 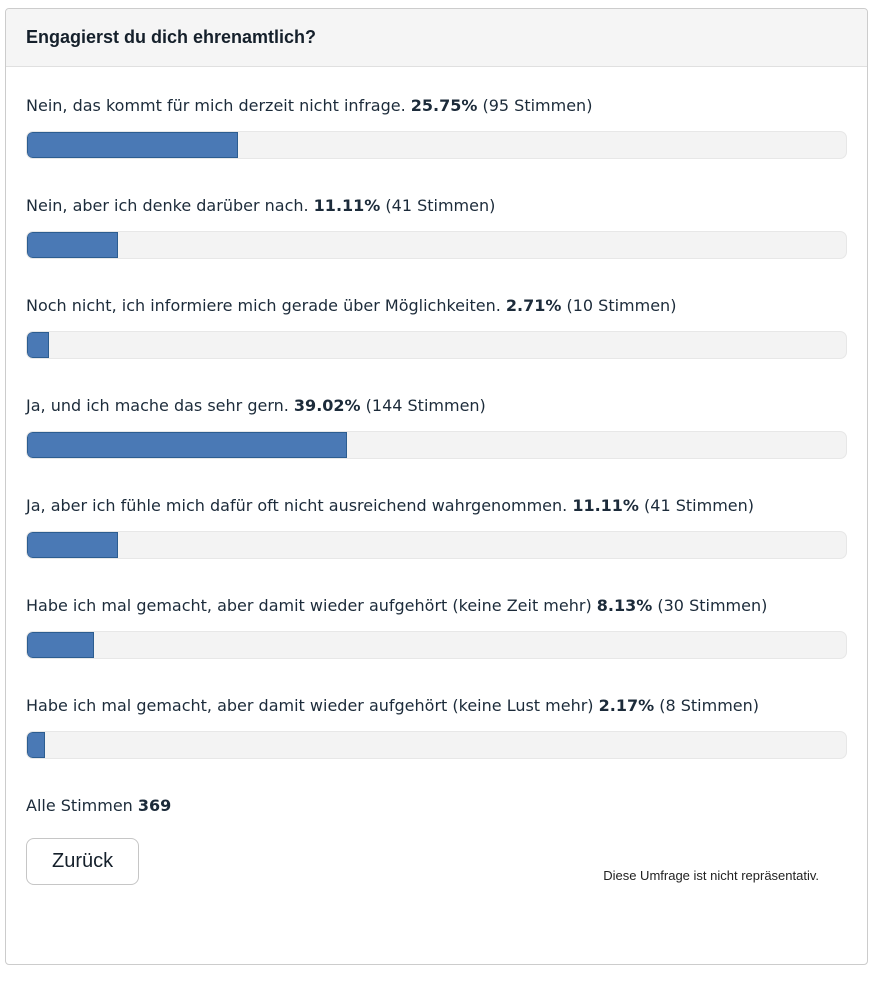 I want to click on total-votes-label: Alle Stimmen, so click(x=79, y=805).